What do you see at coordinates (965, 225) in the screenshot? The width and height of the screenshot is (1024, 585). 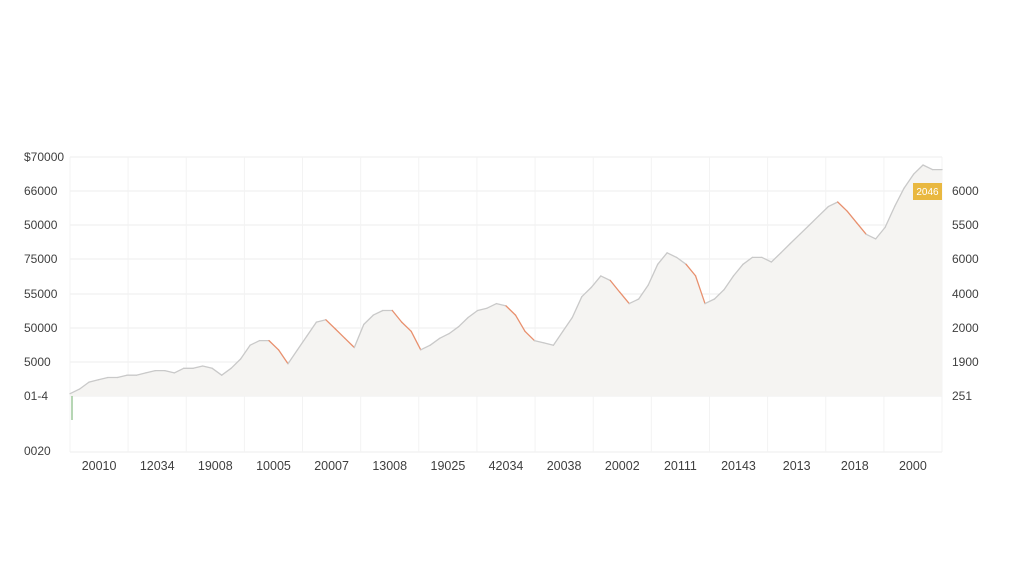 I see `y-right-tick-label: 5500` at bounding box center [965, 225].